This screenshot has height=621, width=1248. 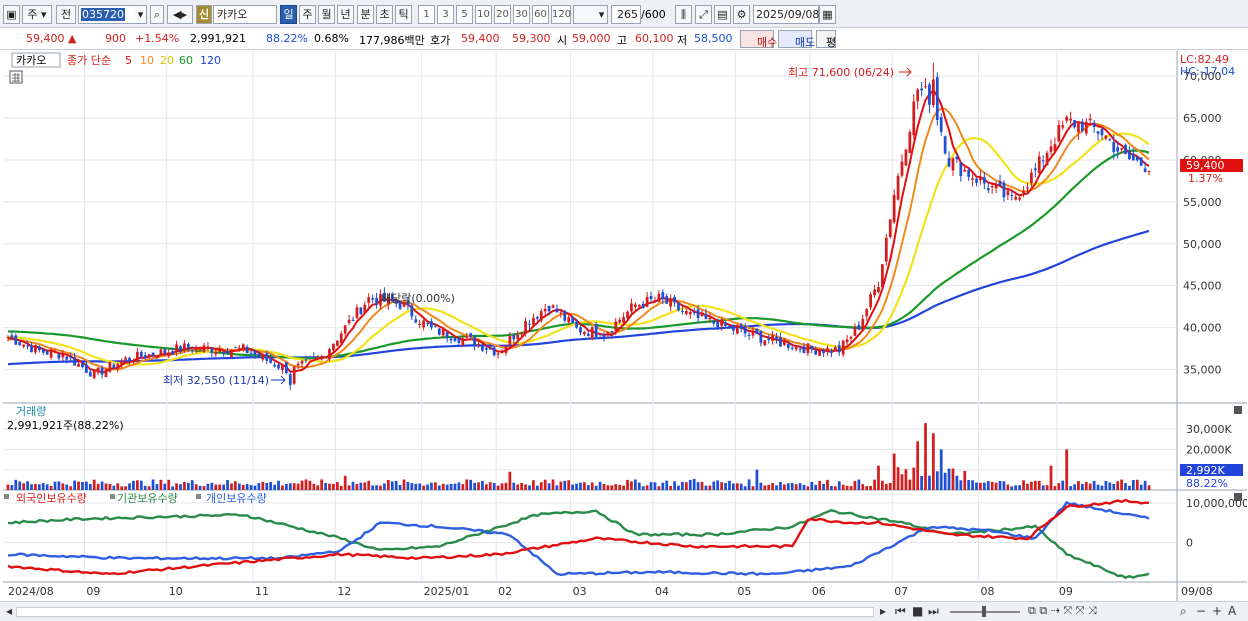 I want to click on x-tick-label: 02, so click(x=505, y=591).